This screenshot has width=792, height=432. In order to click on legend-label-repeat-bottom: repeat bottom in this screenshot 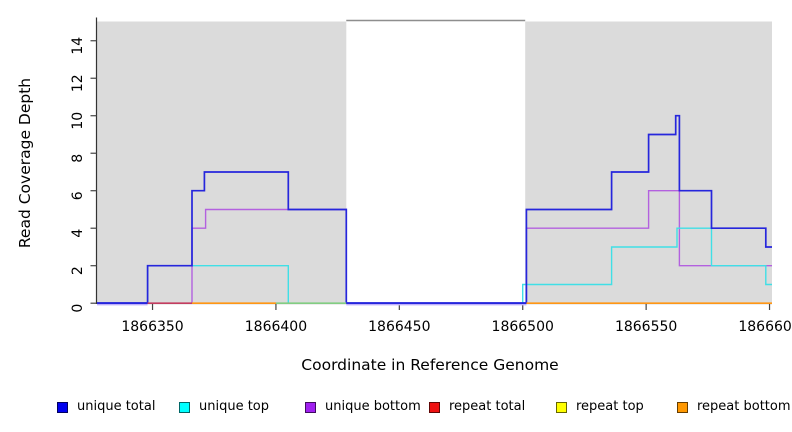, I will do `click(744, 406)`.